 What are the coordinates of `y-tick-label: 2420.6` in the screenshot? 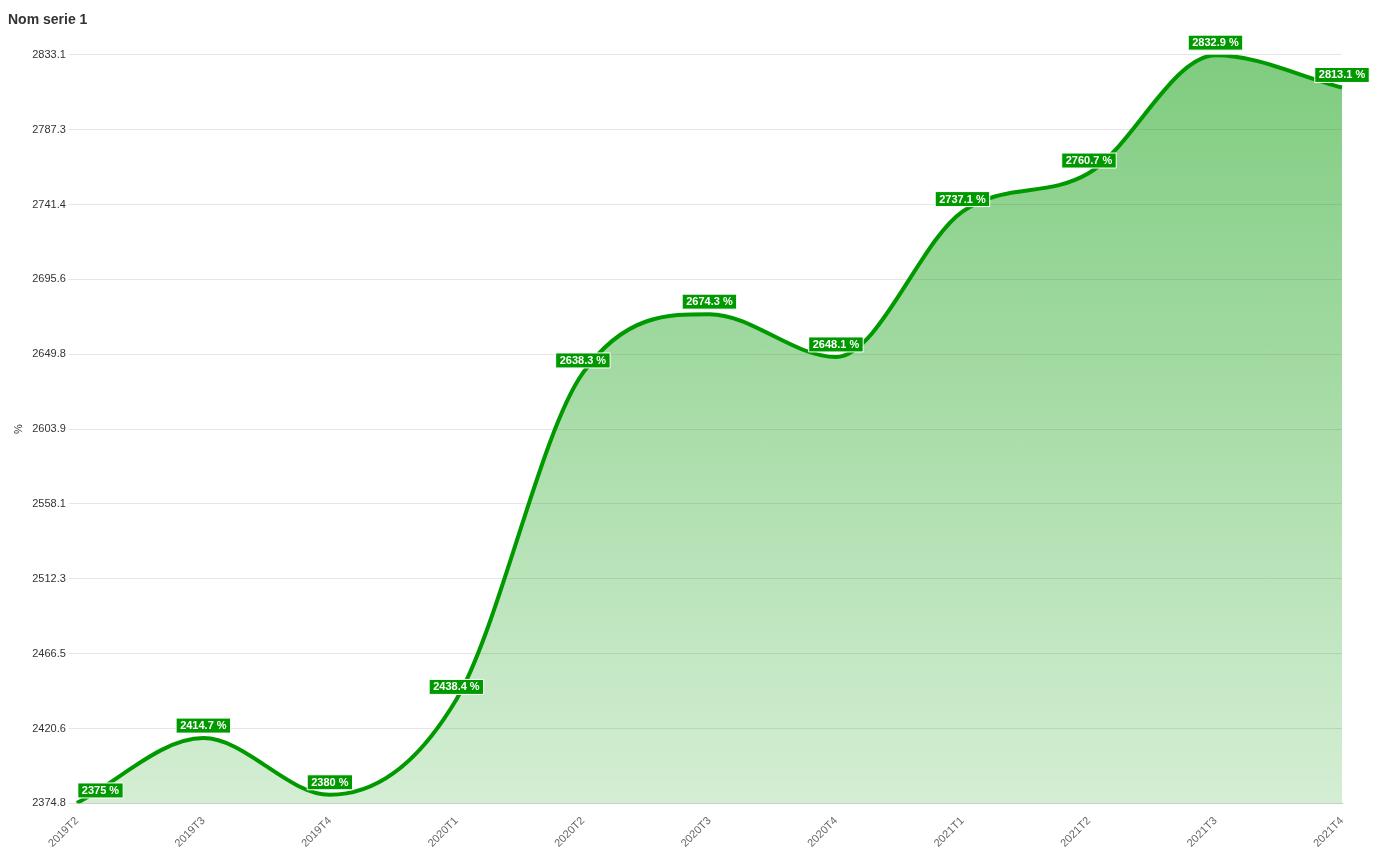 It's located at (49, 727).